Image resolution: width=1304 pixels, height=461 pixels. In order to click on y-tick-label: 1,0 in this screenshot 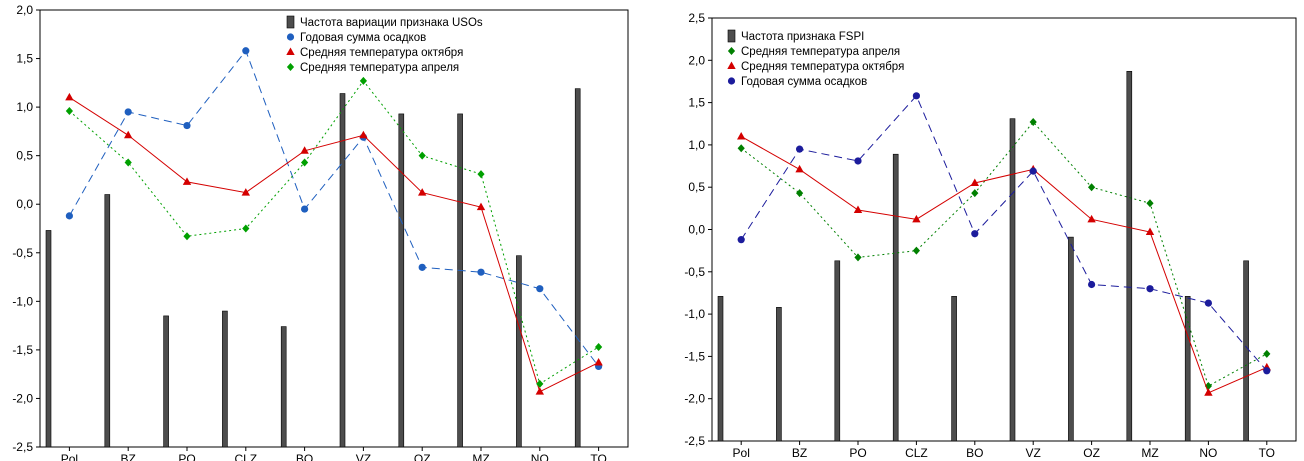, I will do `click(696, 145)`.